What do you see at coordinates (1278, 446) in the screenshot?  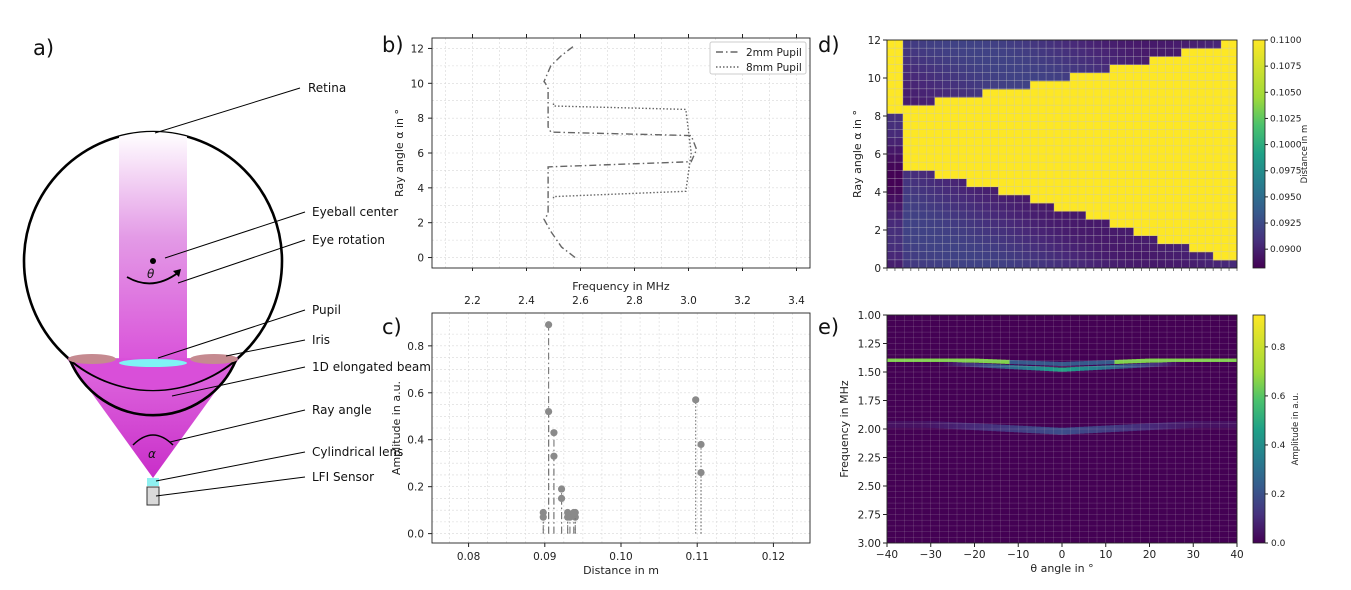 I see `plot-e-cbar-tick-label: 0.4` at bounding box center [1278, 446].